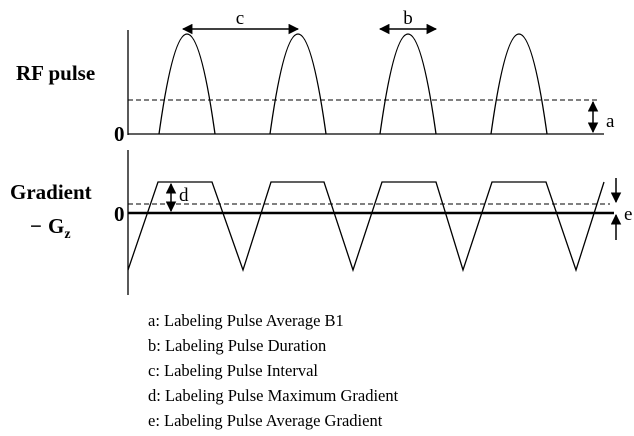 This screenshot has height=436, width=634. Describe the element at coordinates (36, 226) in the screenshot. I see `gradient-dash: −` at that location.